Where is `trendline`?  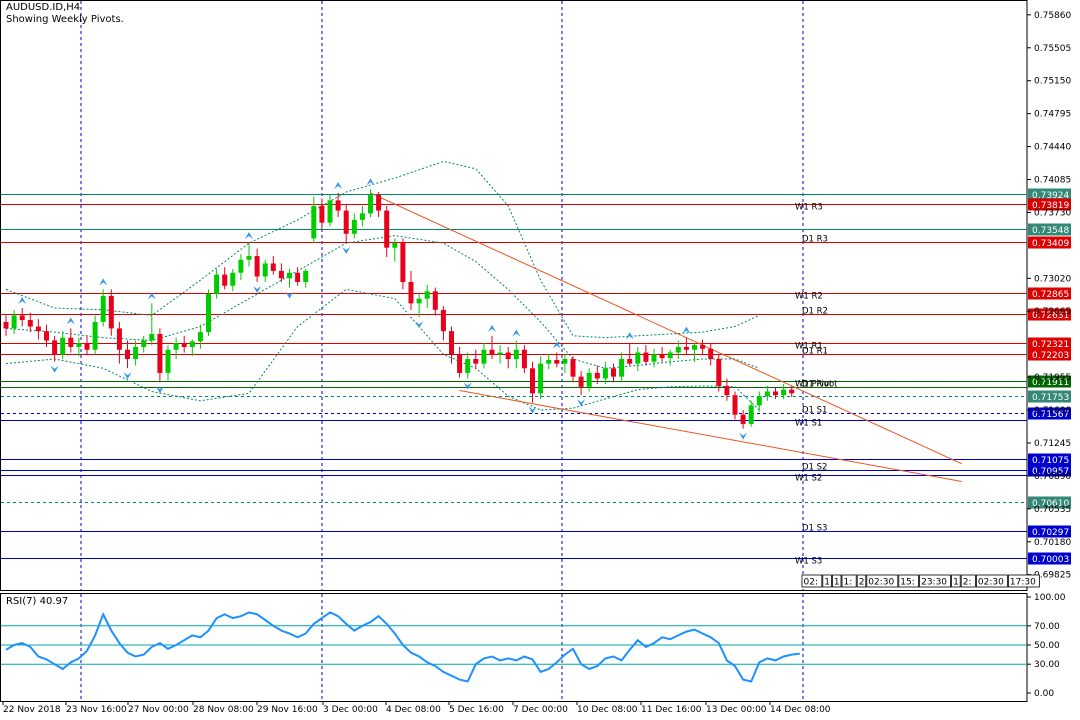 trendline is located at coordinates (710, 436).